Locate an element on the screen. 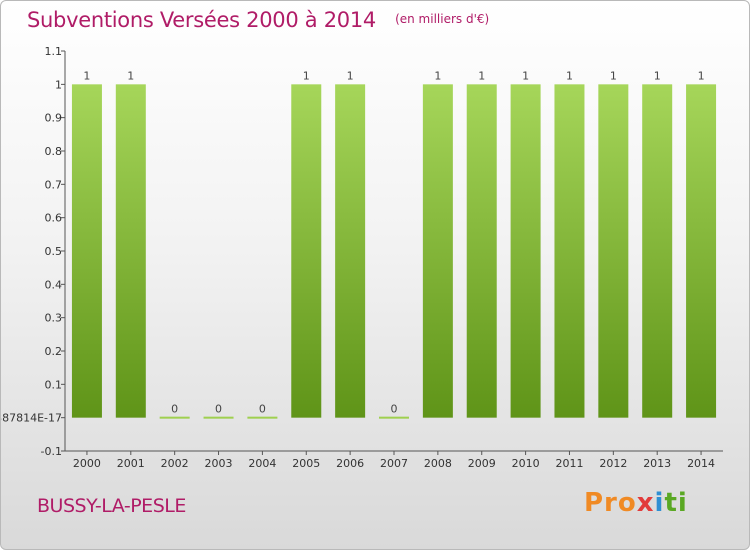  x-tick-label: 2000 is located at coordinates (87, 463).